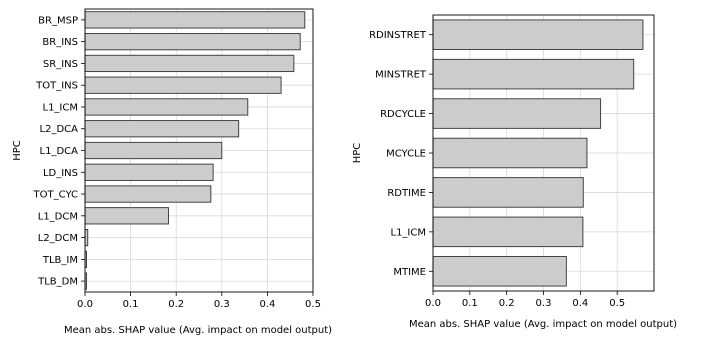  What do you see at coordinates (58, 238) in the screenshot?
I see `y-tick-label: L2_DCM` at bounding box center [58, 238].